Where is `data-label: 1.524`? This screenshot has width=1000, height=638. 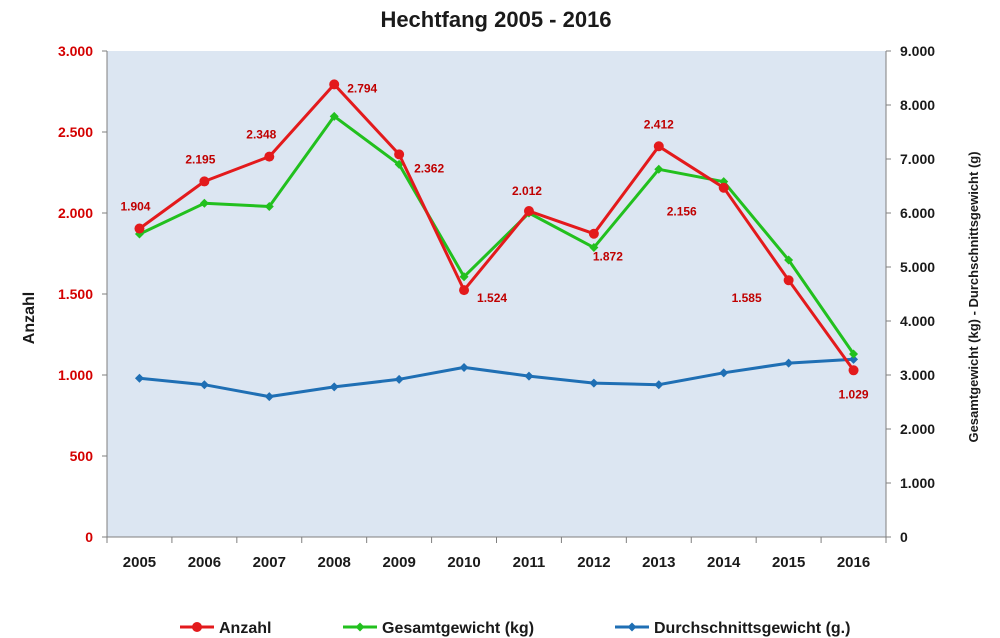 data-label: 1.524 is located at coordinates (492, 298).